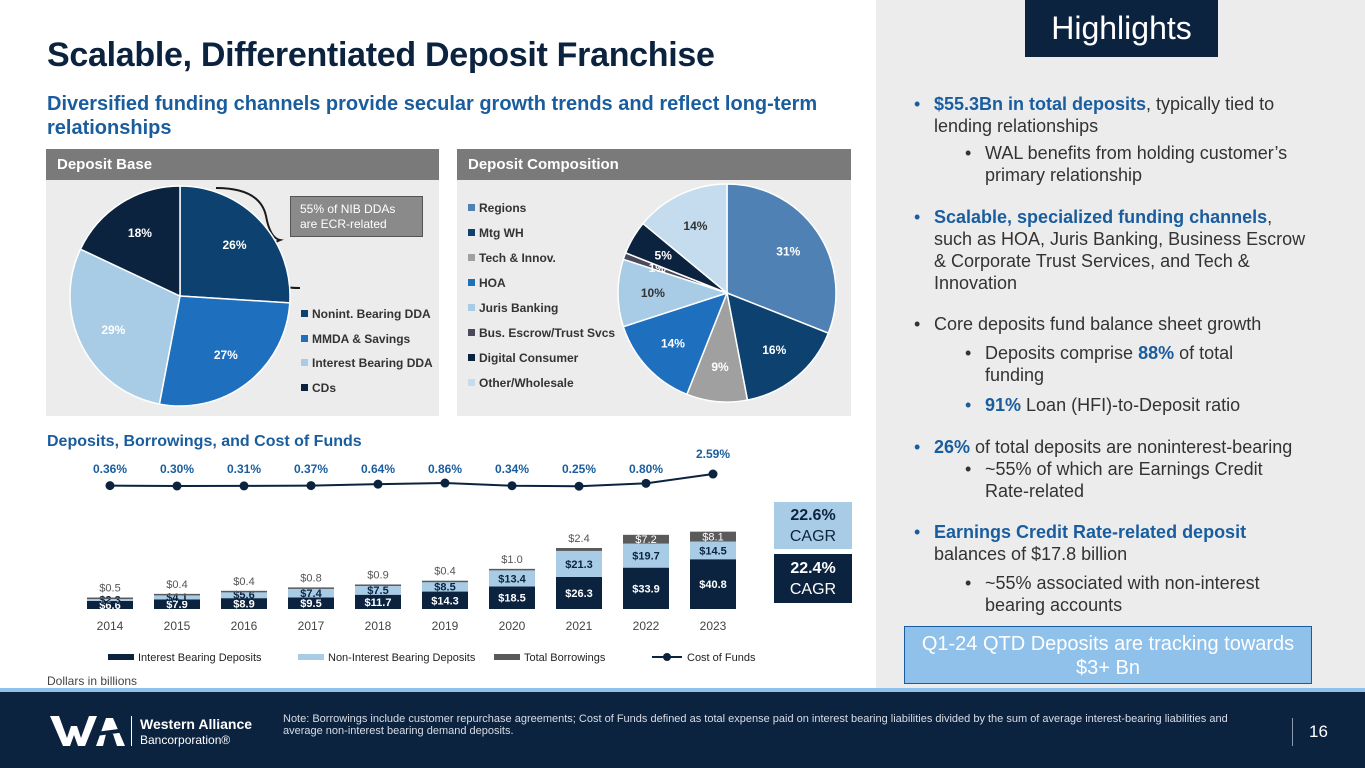  Describe the element at coordinates (1031, 554) in the screenshot. I see `highlight-5-text: balances of $17.8 billion` at that location.